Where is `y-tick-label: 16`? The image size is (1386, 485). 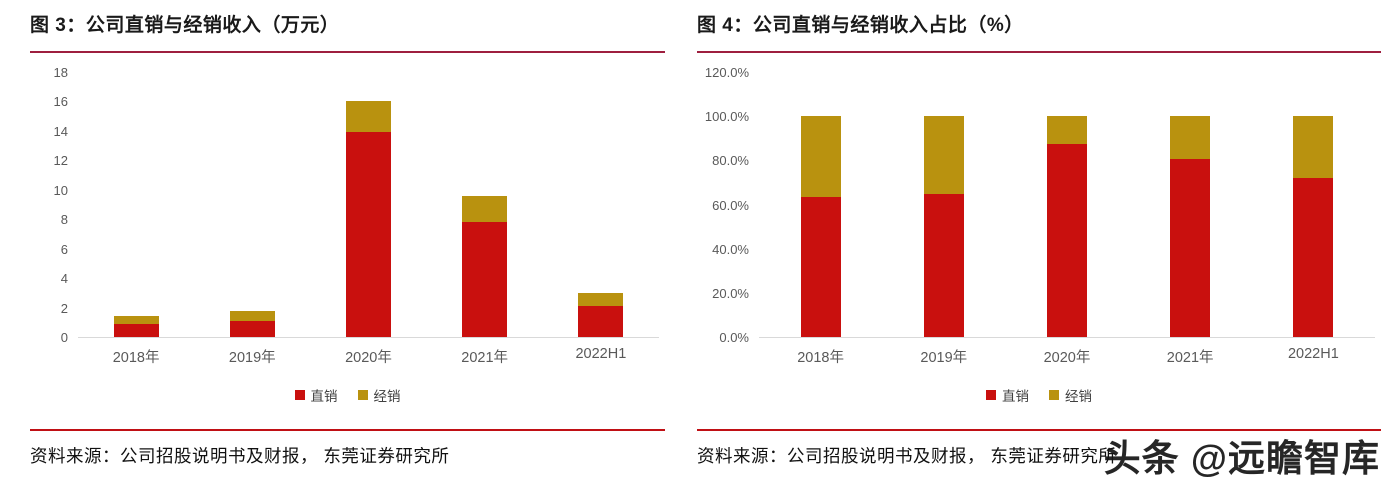
y-tick-label: 16 is located at coordinates (60, 102).